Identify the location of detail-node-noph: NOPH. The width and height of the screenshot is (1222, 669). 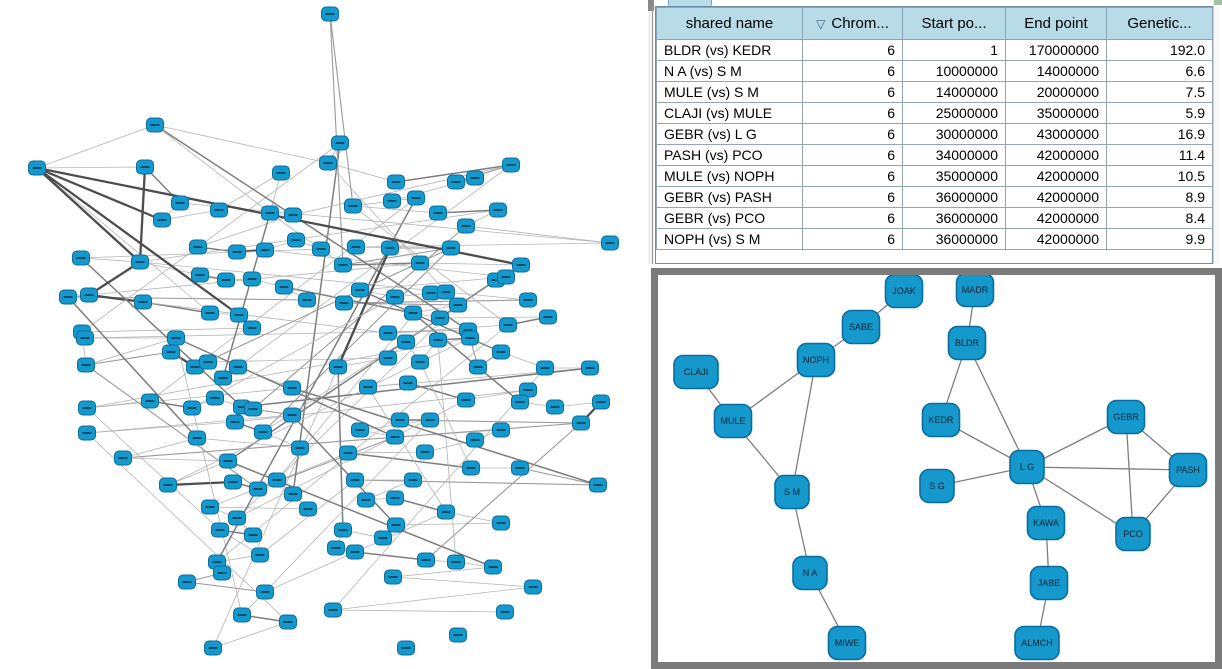
(816, 360).